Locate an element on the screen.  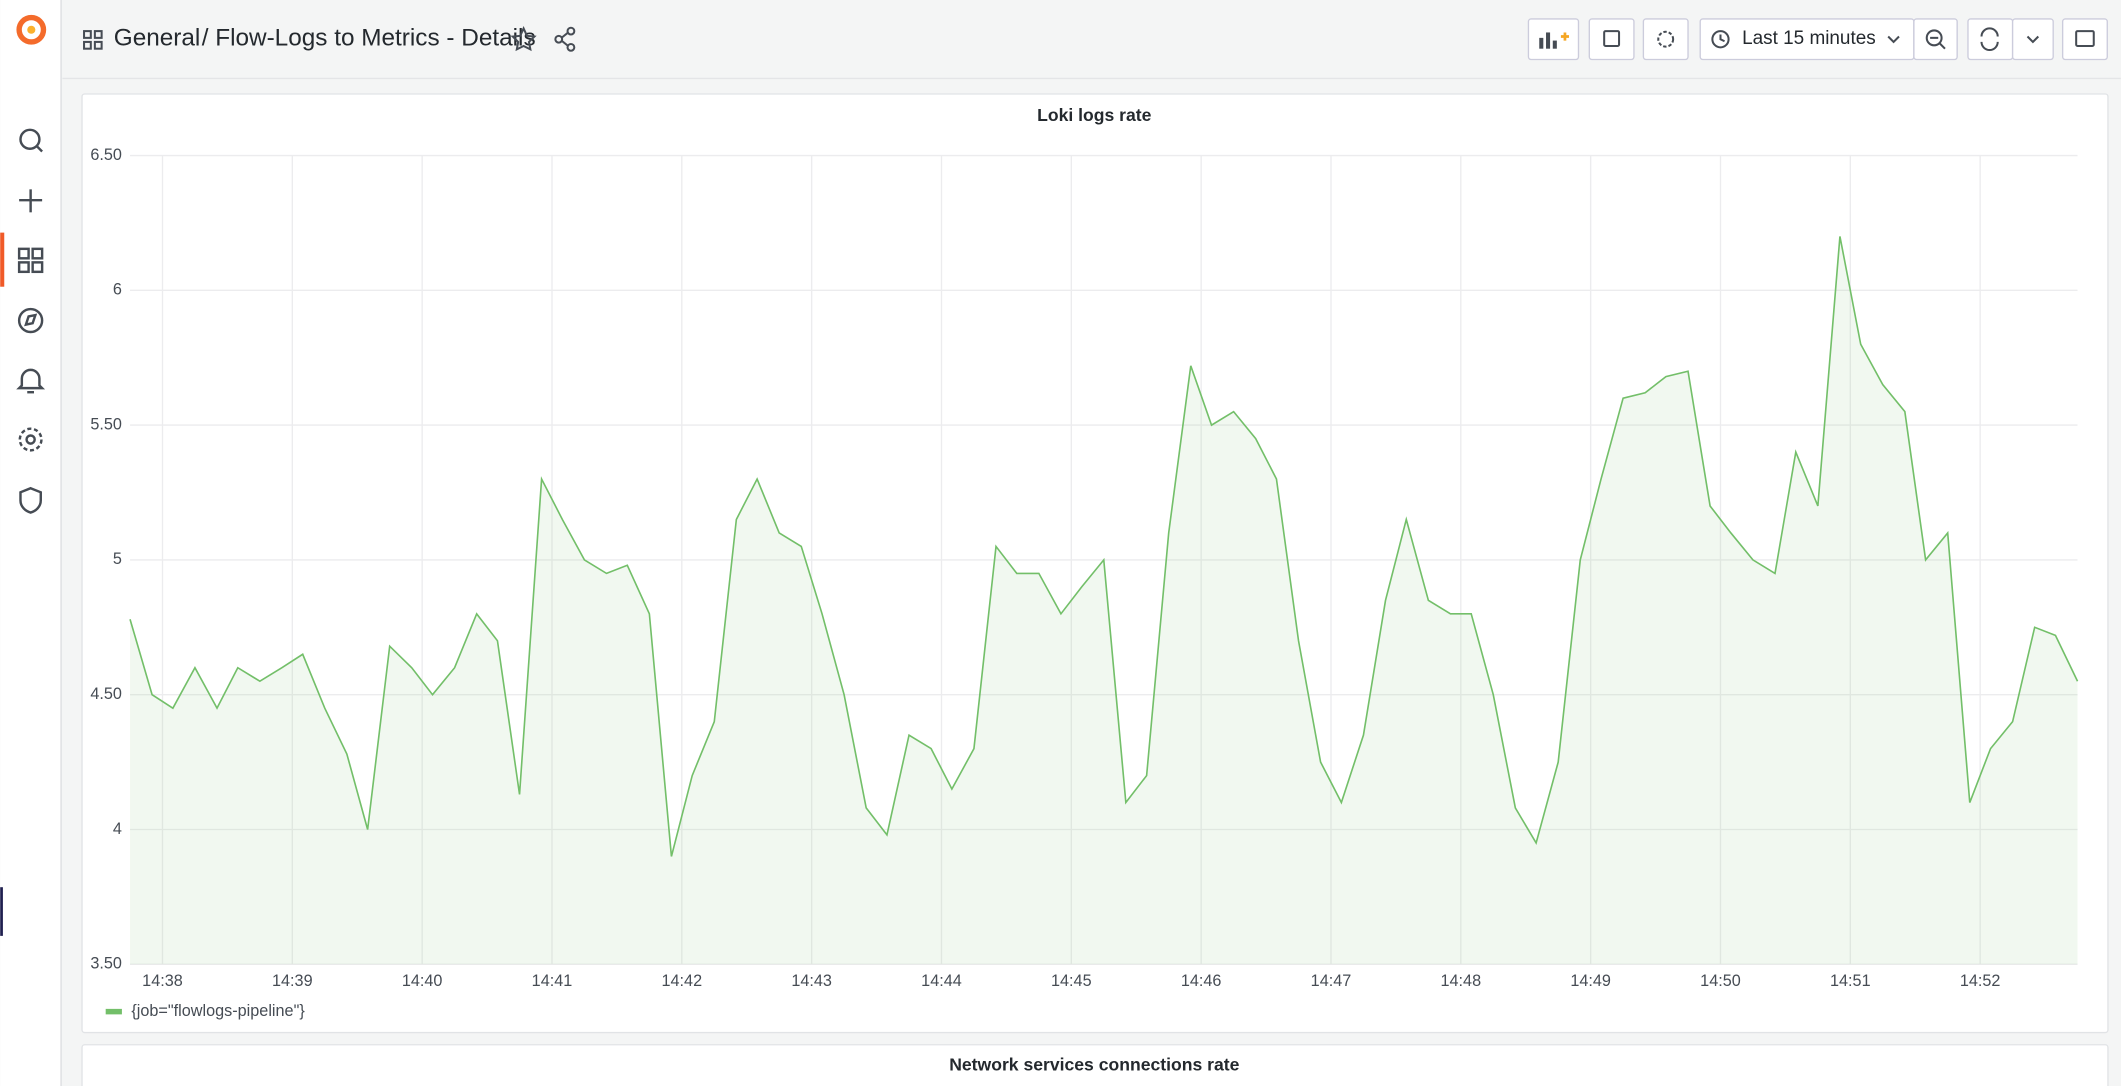
zoom-out-button is located at coordinates (1935, 39).